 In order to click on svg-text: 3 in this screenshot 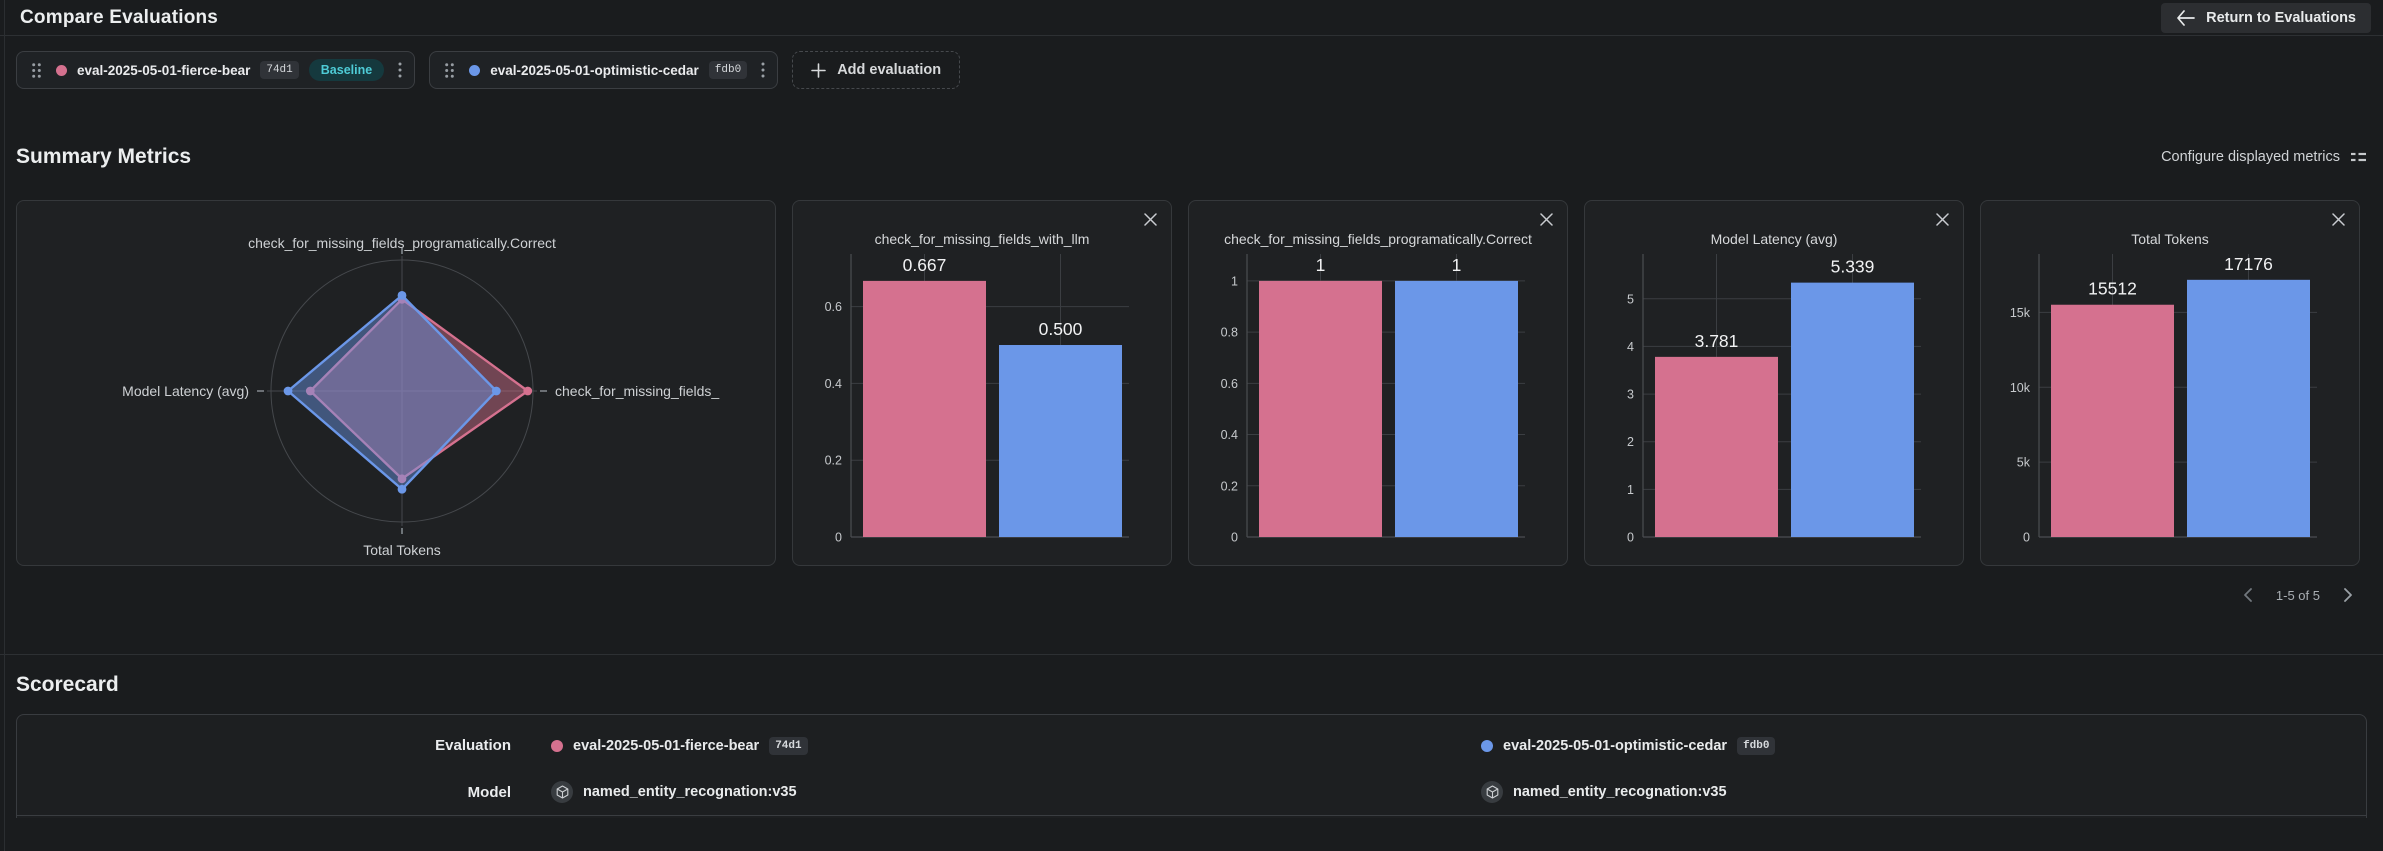, I will do `click(1630, 395)`.